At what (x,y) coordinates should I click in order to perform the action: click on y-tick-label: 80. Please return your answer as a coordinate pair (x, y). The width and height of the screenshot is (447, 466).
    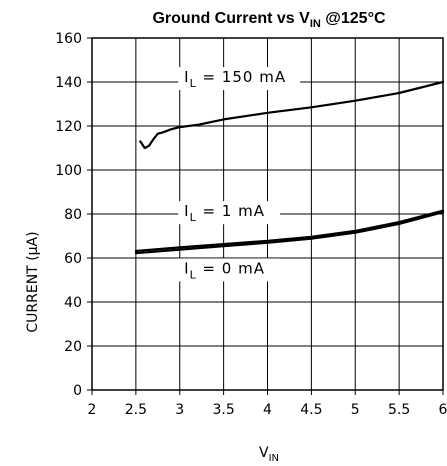
    Looking at the image, I should click on (73, 215).